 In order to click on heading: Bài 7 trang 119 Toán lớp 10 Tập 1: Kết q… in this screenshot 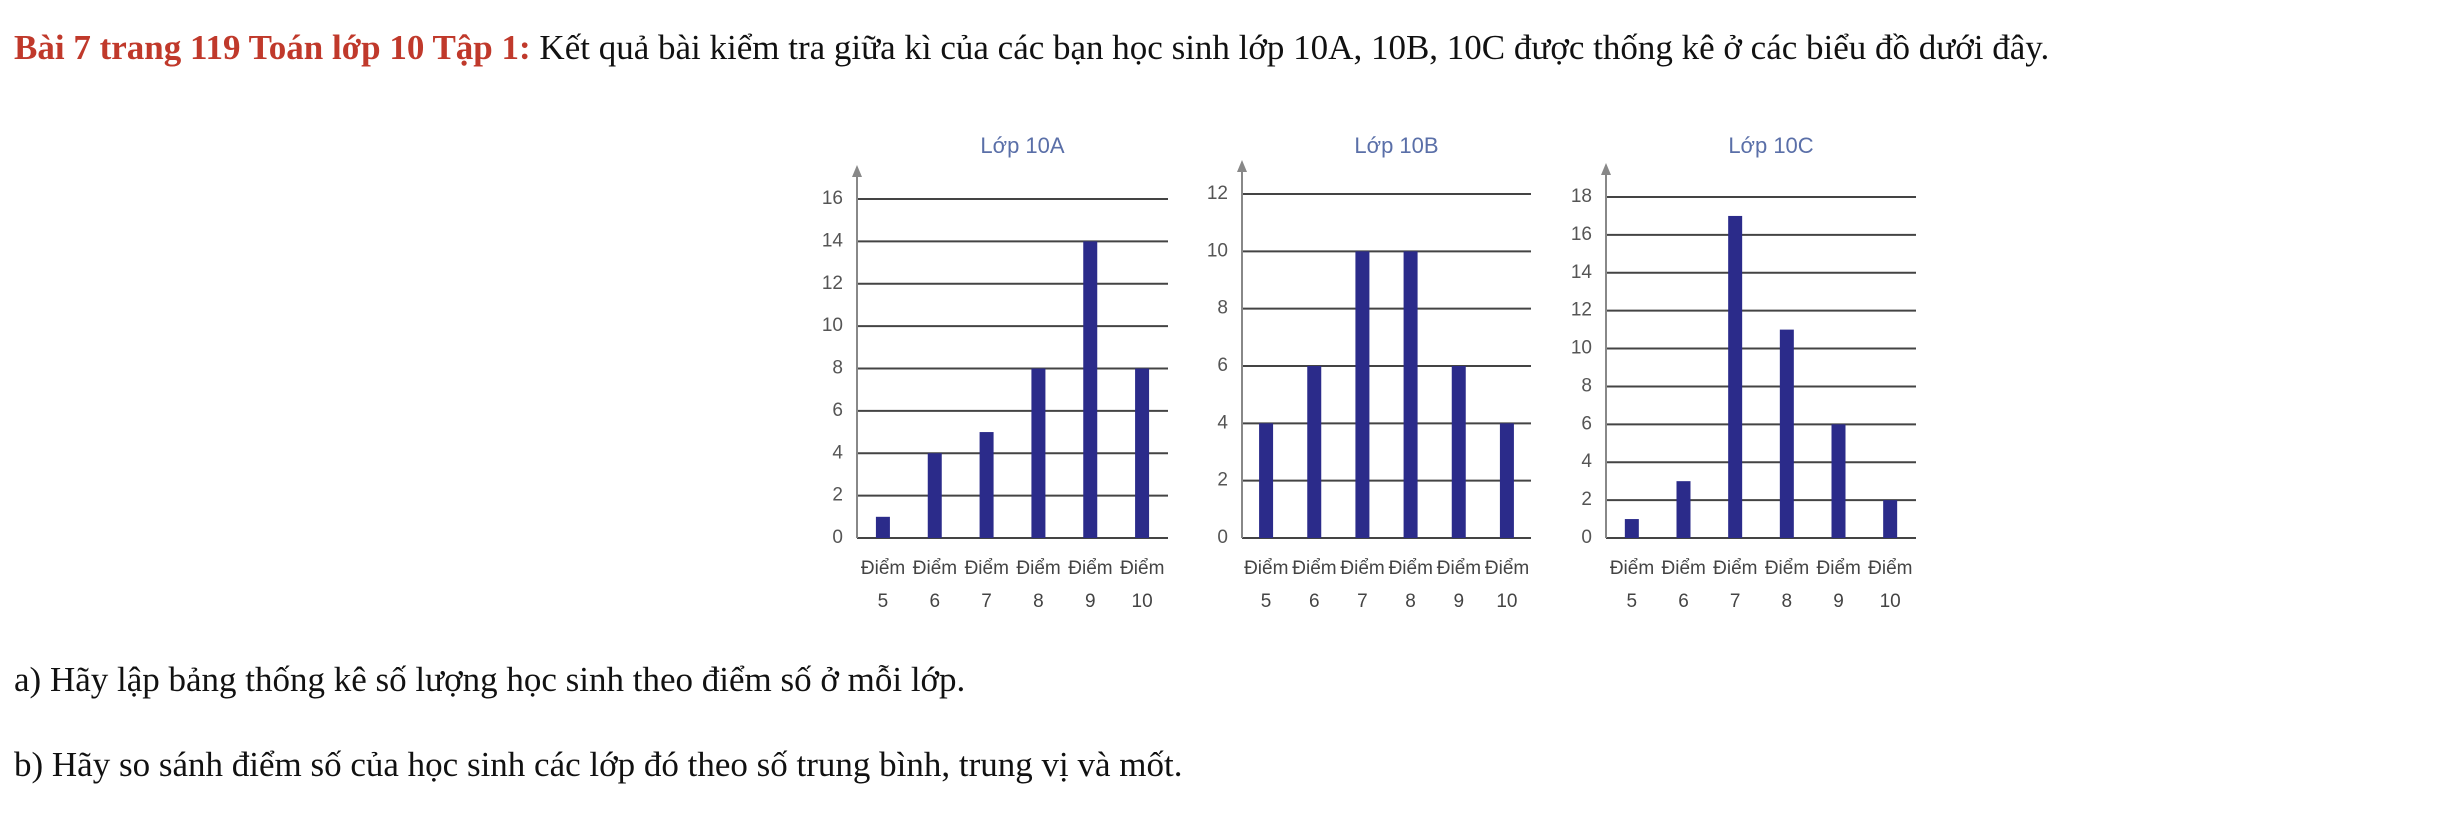, I will do `click(1031, 48)`.